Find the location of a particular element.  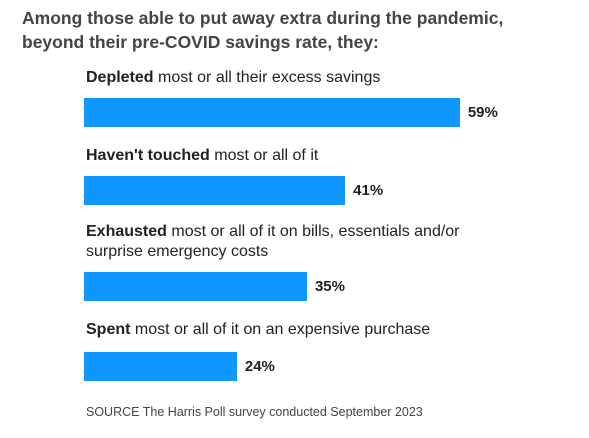

category-bold: Haven't touched is located at coordinates (148, 155).